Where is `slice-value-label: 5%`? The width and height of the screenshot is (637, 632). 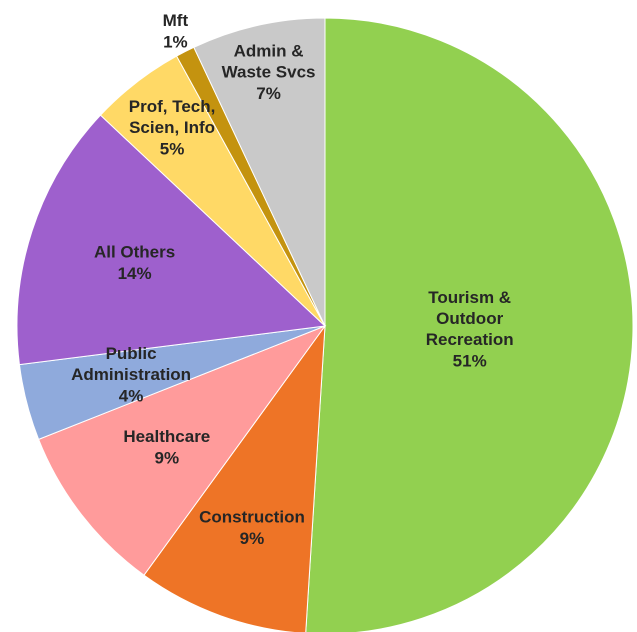
slice-value-label: 5% is located at coordinates (172, 148).